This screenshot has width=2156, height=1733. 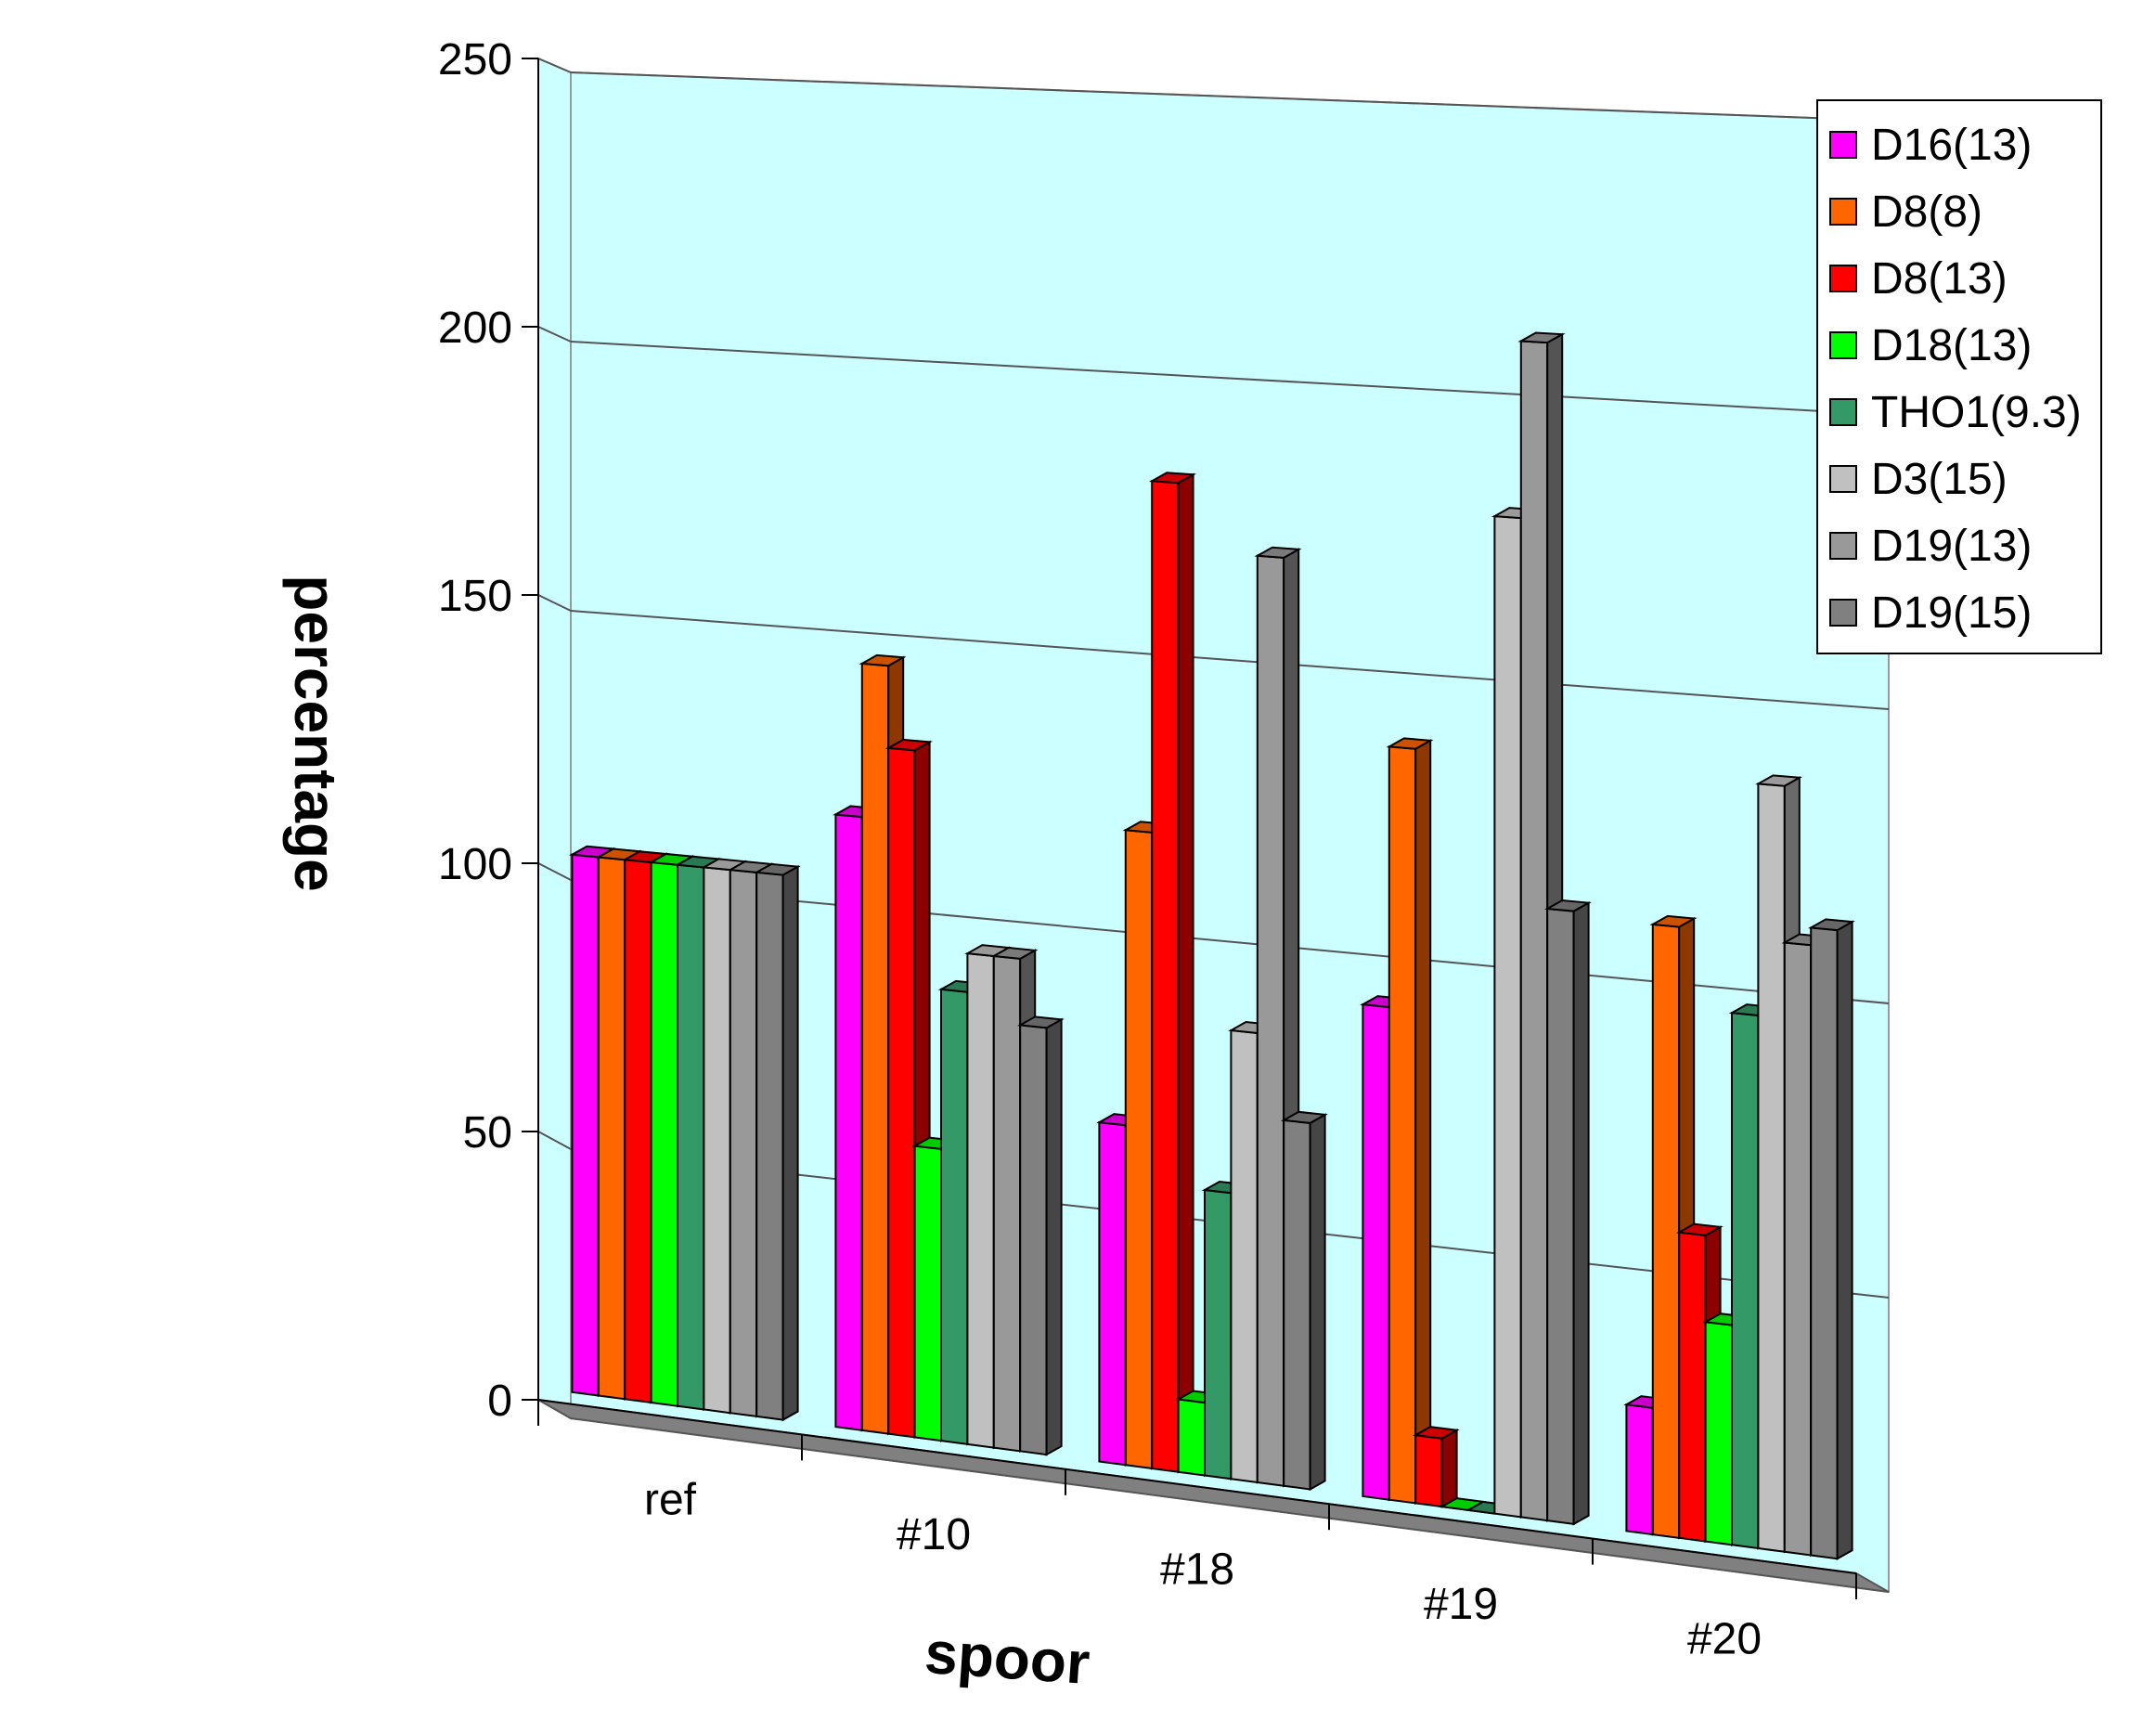 I want to click on x-axis-line, so click(x=1197, y=1487).